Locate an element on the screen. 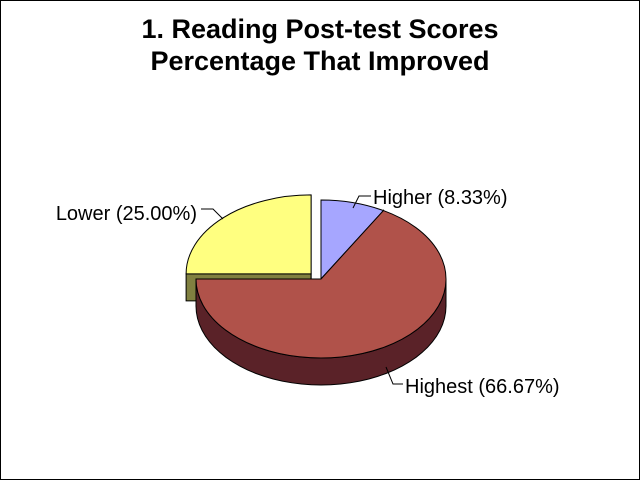 Image resolution: width=640 pixels, height=480 pixels. chart-title-line-1: 1. Reading Post-test Scores is located at coordinates (320, 29).